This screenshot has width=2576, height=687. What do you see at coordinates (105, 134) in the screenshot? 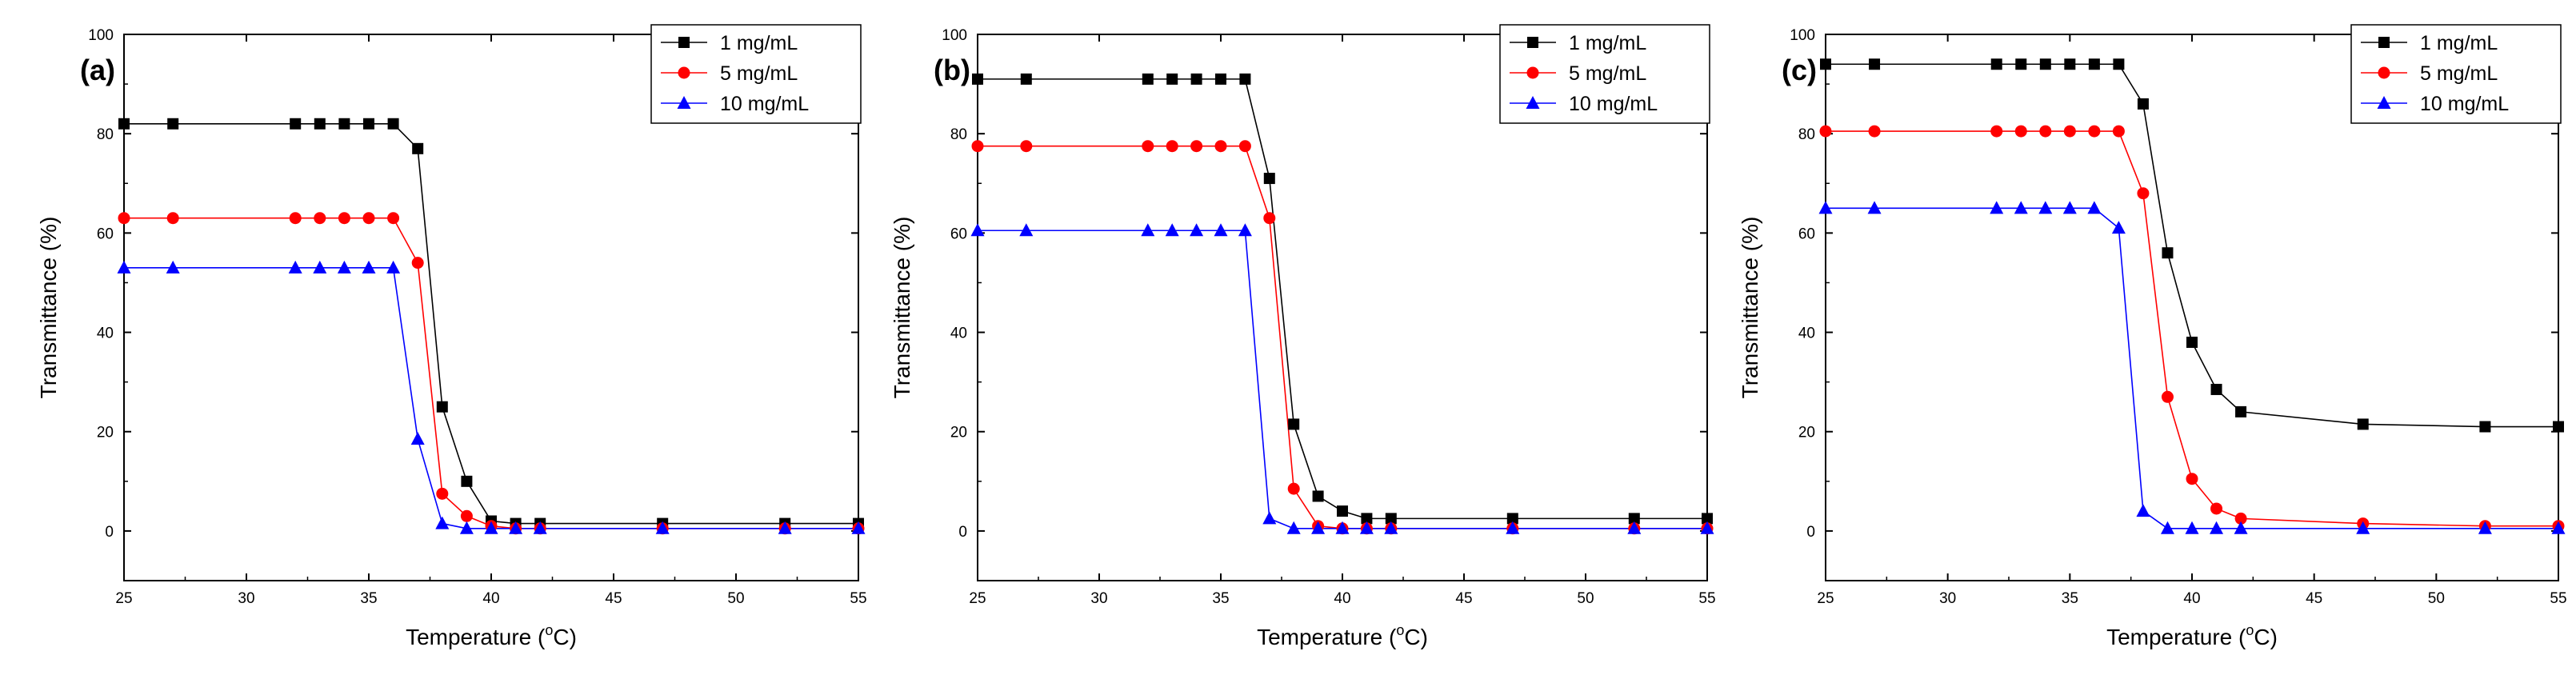
I see `y-tick-label: 80` at bounding box center [105, 134].